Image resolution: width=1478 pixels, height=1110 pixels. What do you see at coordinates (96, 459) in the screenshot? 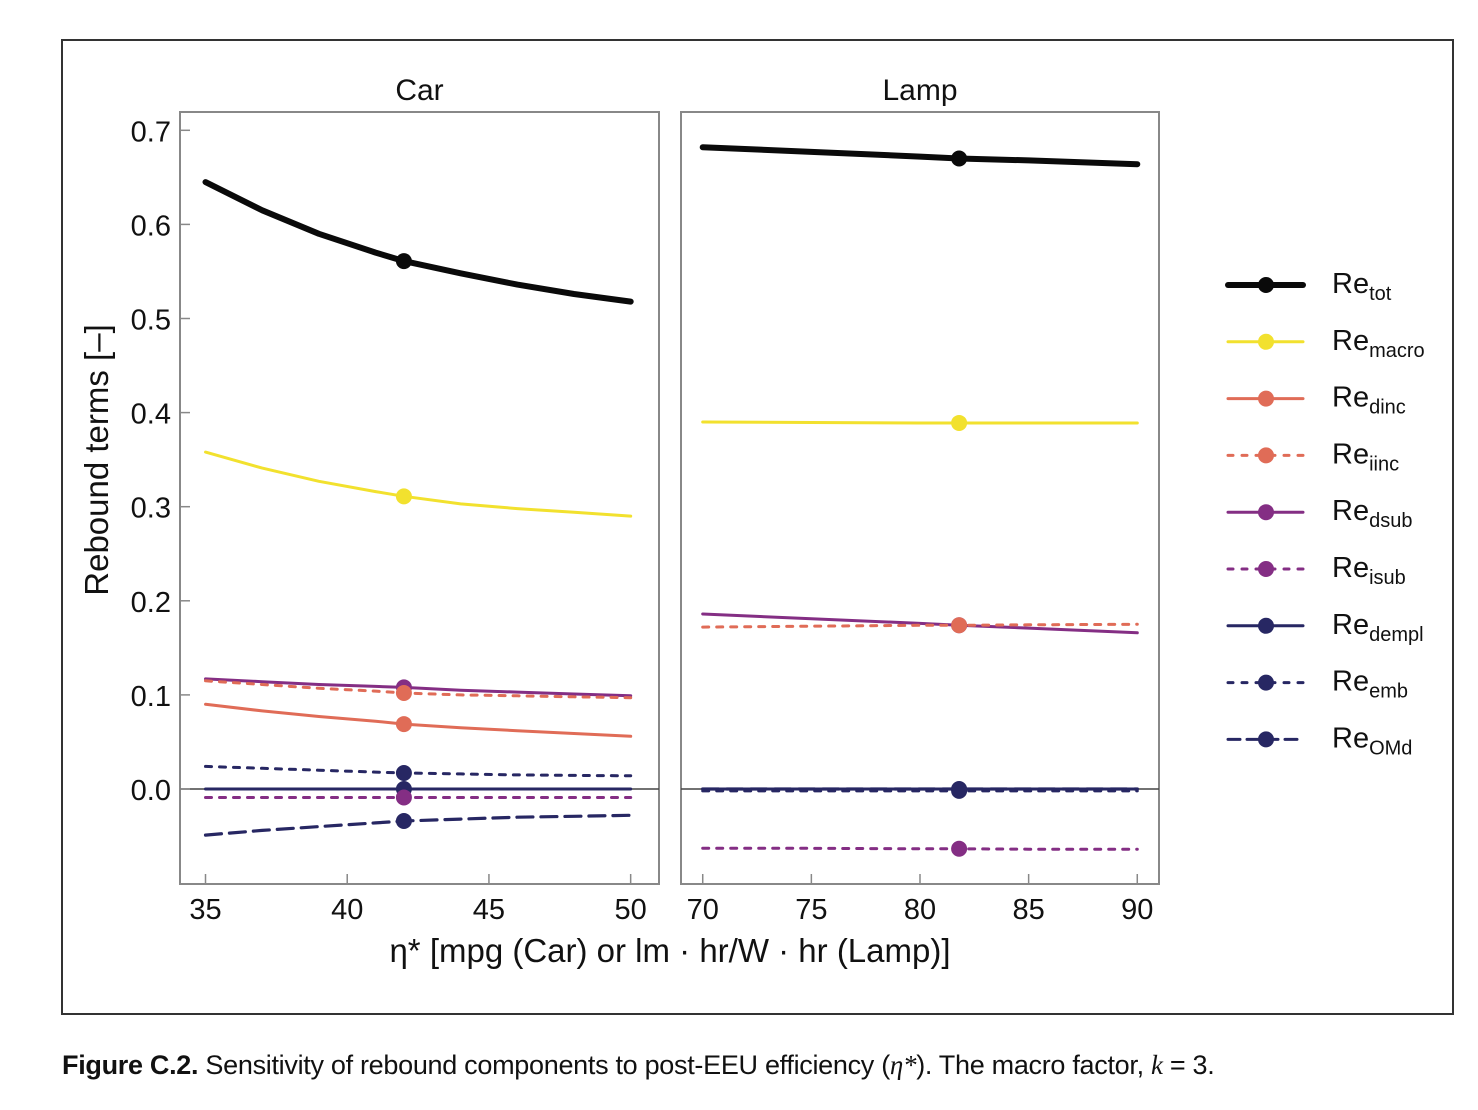
I see `y-axis-label: Rebound terms [–]` at bounding box center [96, 459].